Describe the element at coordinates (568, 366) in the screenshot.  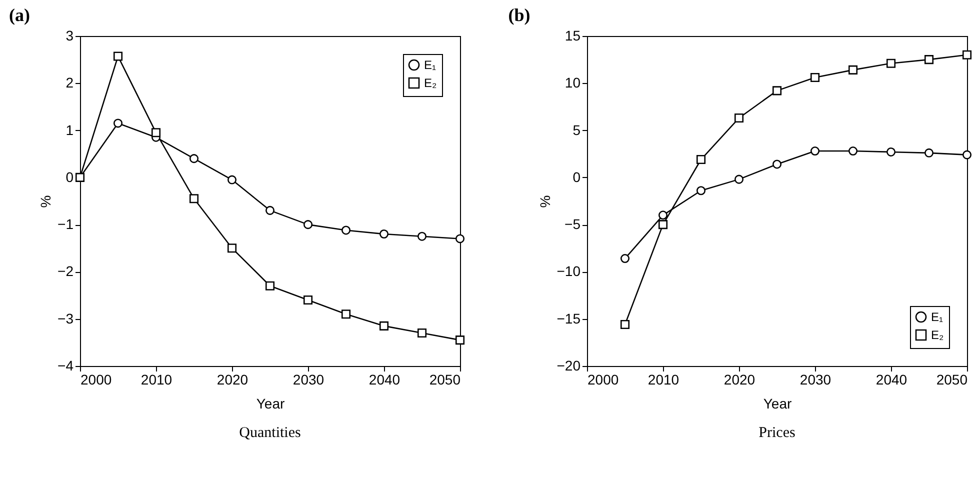
I see `y-tick-label: −20` at that location.